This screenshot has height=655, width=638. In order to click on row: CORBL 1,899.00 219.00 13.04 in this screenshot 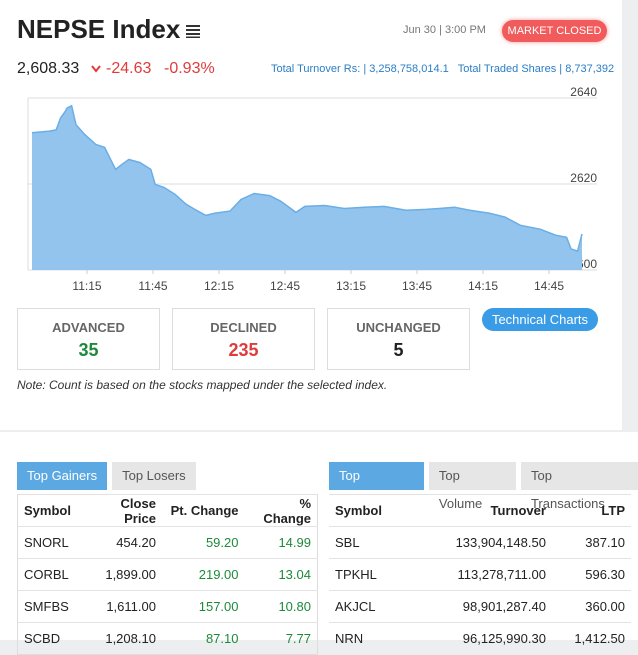, I will do `click(167, 574)`.